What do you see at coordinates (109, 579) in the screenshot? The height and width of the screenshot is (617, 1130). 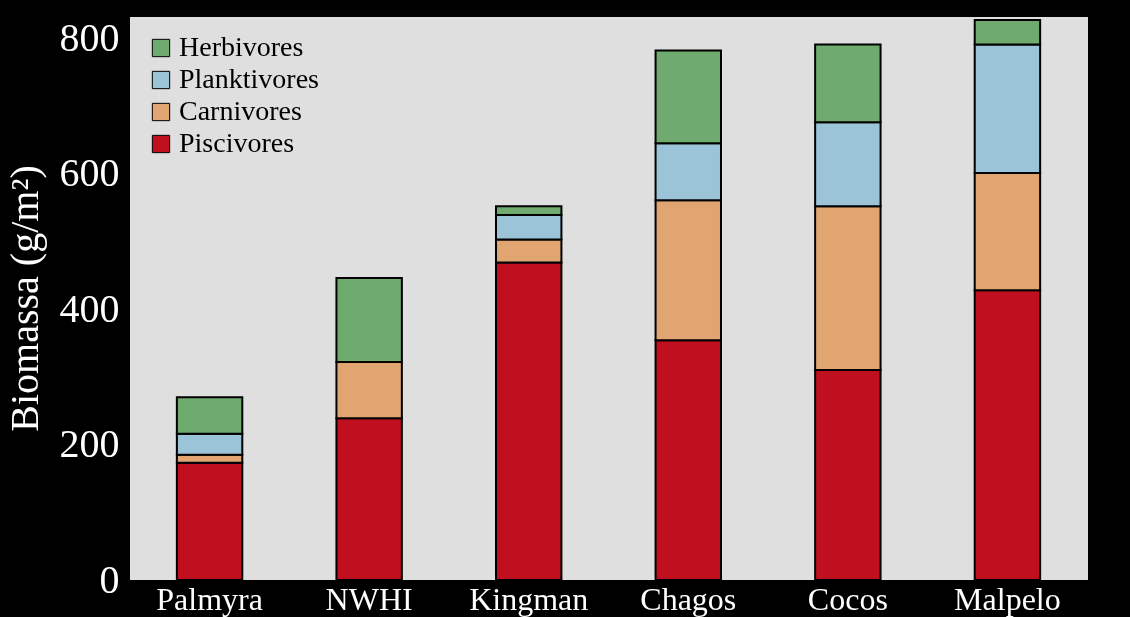 I see `y-tick-label: 0` at bounding box center [109, 579].